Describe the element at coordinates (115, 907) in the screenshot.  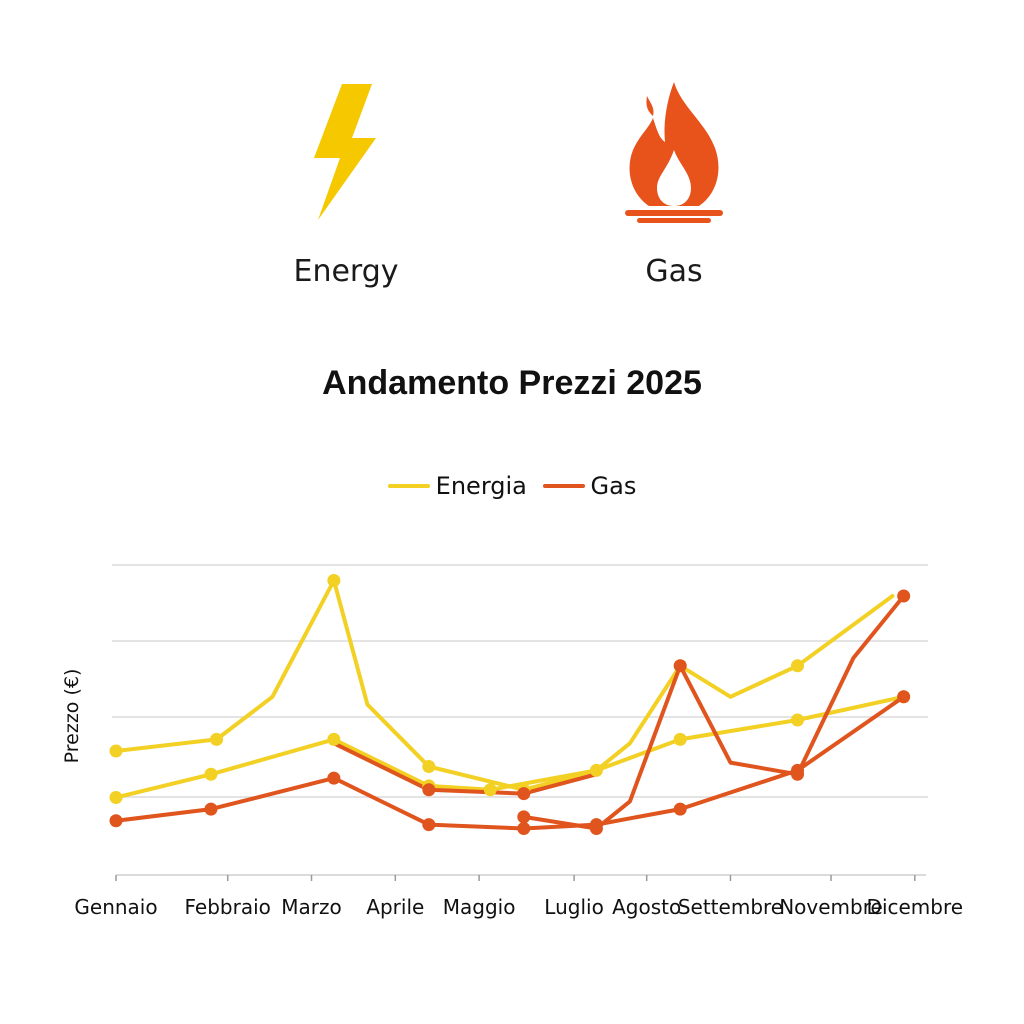
I see `x-tick-label: Gennaio` at that location.